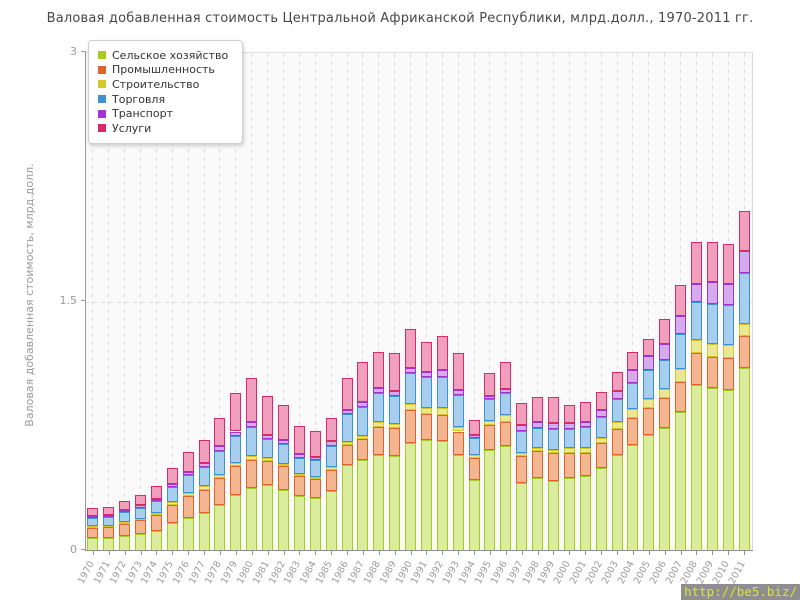 This screenshot has width=800, height=600. Describe the element at coordinates (419, 550) in the screenshot. I see `x-axis-line` at that location.